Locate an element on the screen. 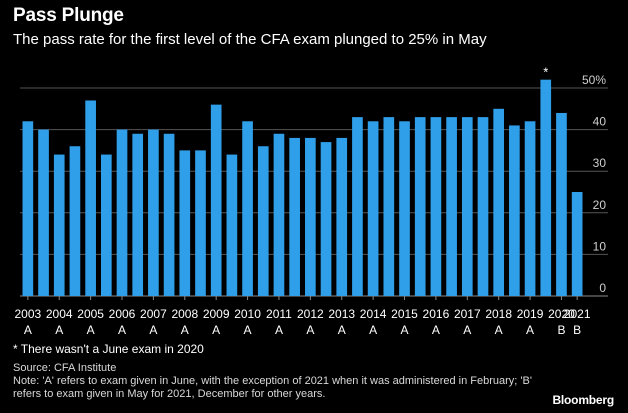  source-note: Source: CFA Institute is located at coordinates (65, 368).